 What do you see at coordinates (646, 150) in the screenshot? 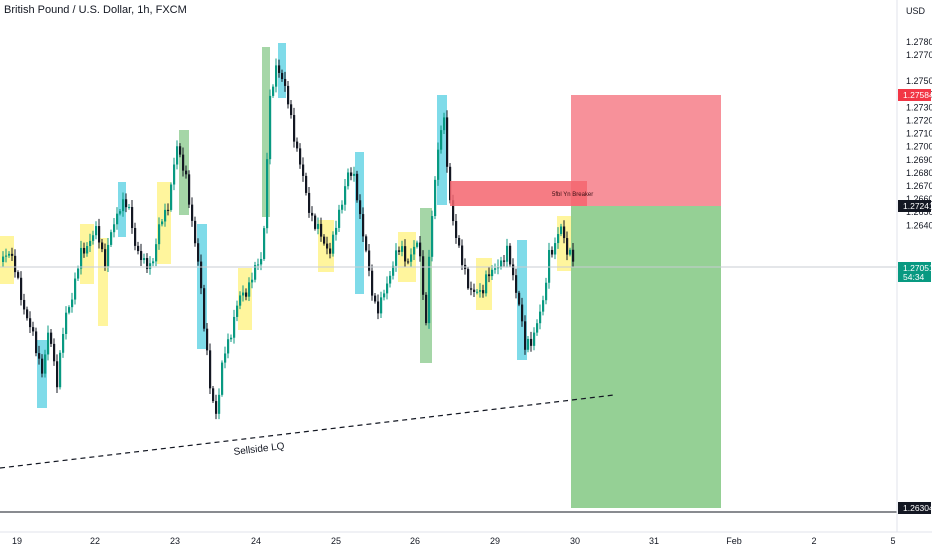
I see `stop-loss-zone` at bounding box center [646, 150].